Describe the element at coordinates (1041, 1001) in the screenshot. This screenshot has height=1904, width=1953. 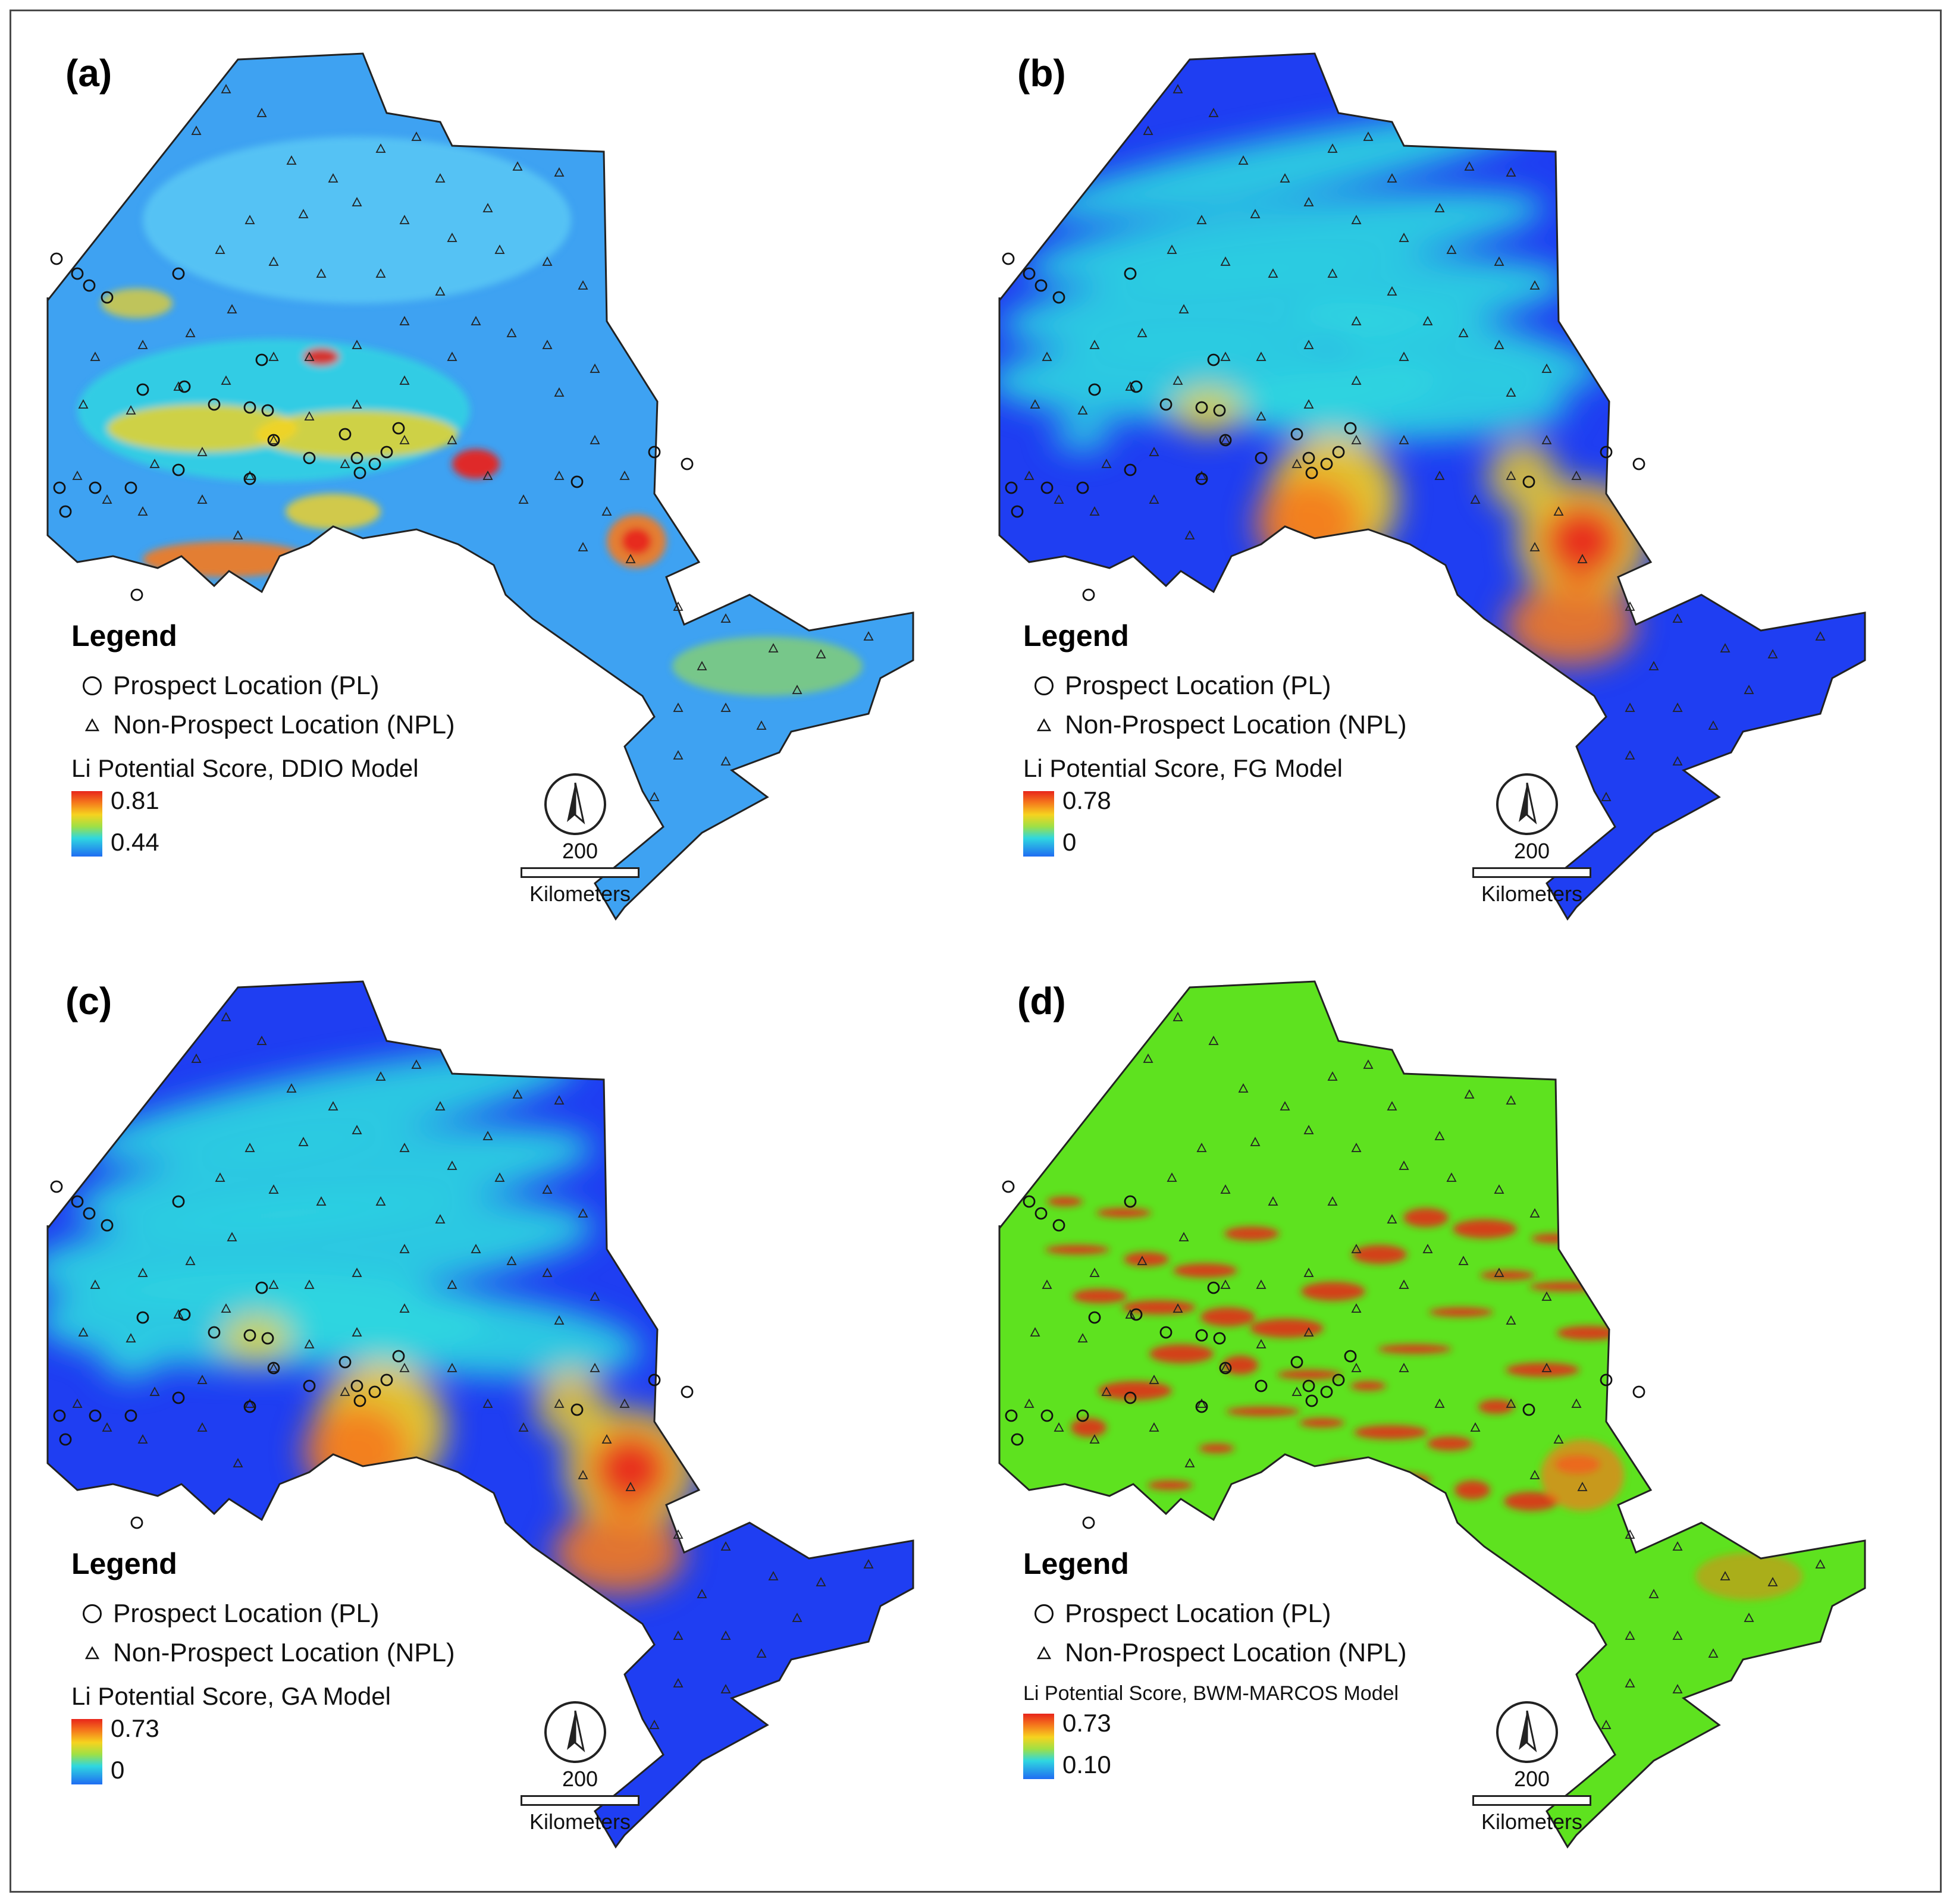
I see `panel-label: (d)` at that location.